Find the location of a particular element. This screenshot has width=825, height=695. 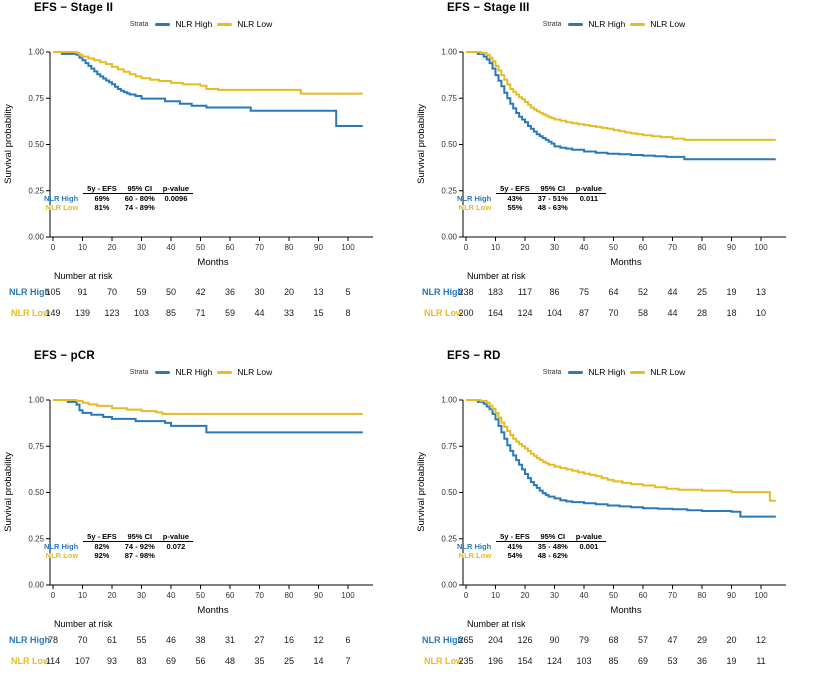

risk-count: 149 is located at coordinates (53, 313).